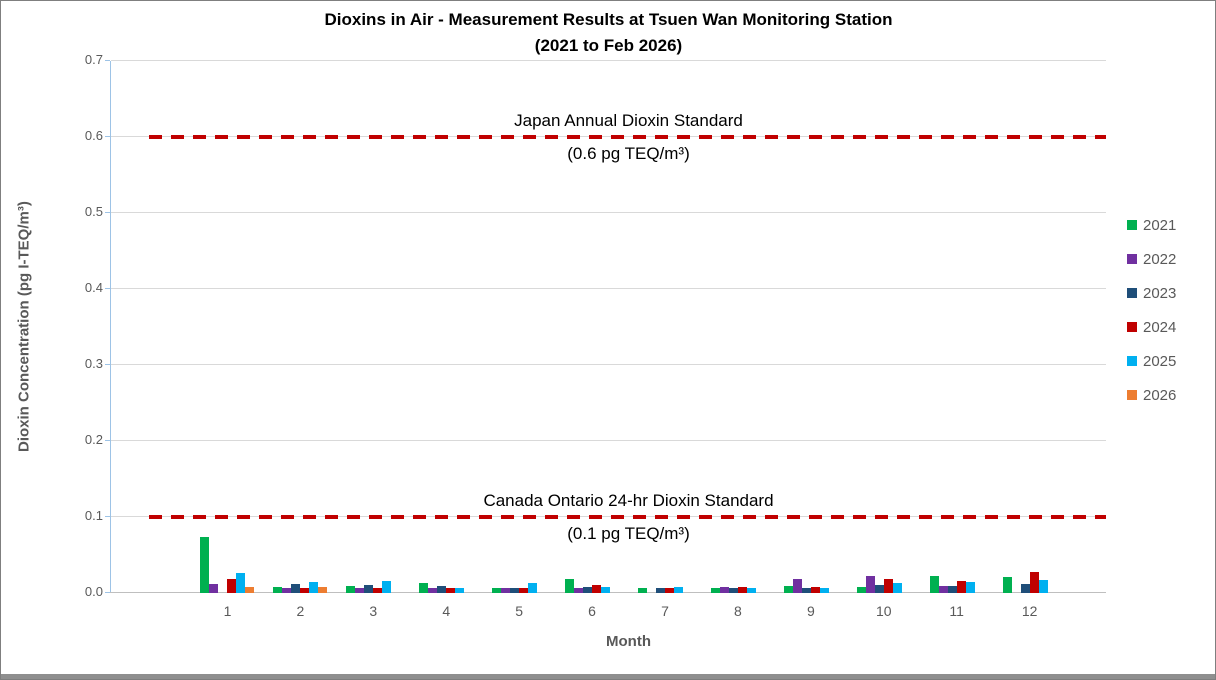 This screenshot has width=1216, height=680. Describe the element at coordinates (1132, 327) in the screenshot. I see `legend-swatch-2024` at that location.